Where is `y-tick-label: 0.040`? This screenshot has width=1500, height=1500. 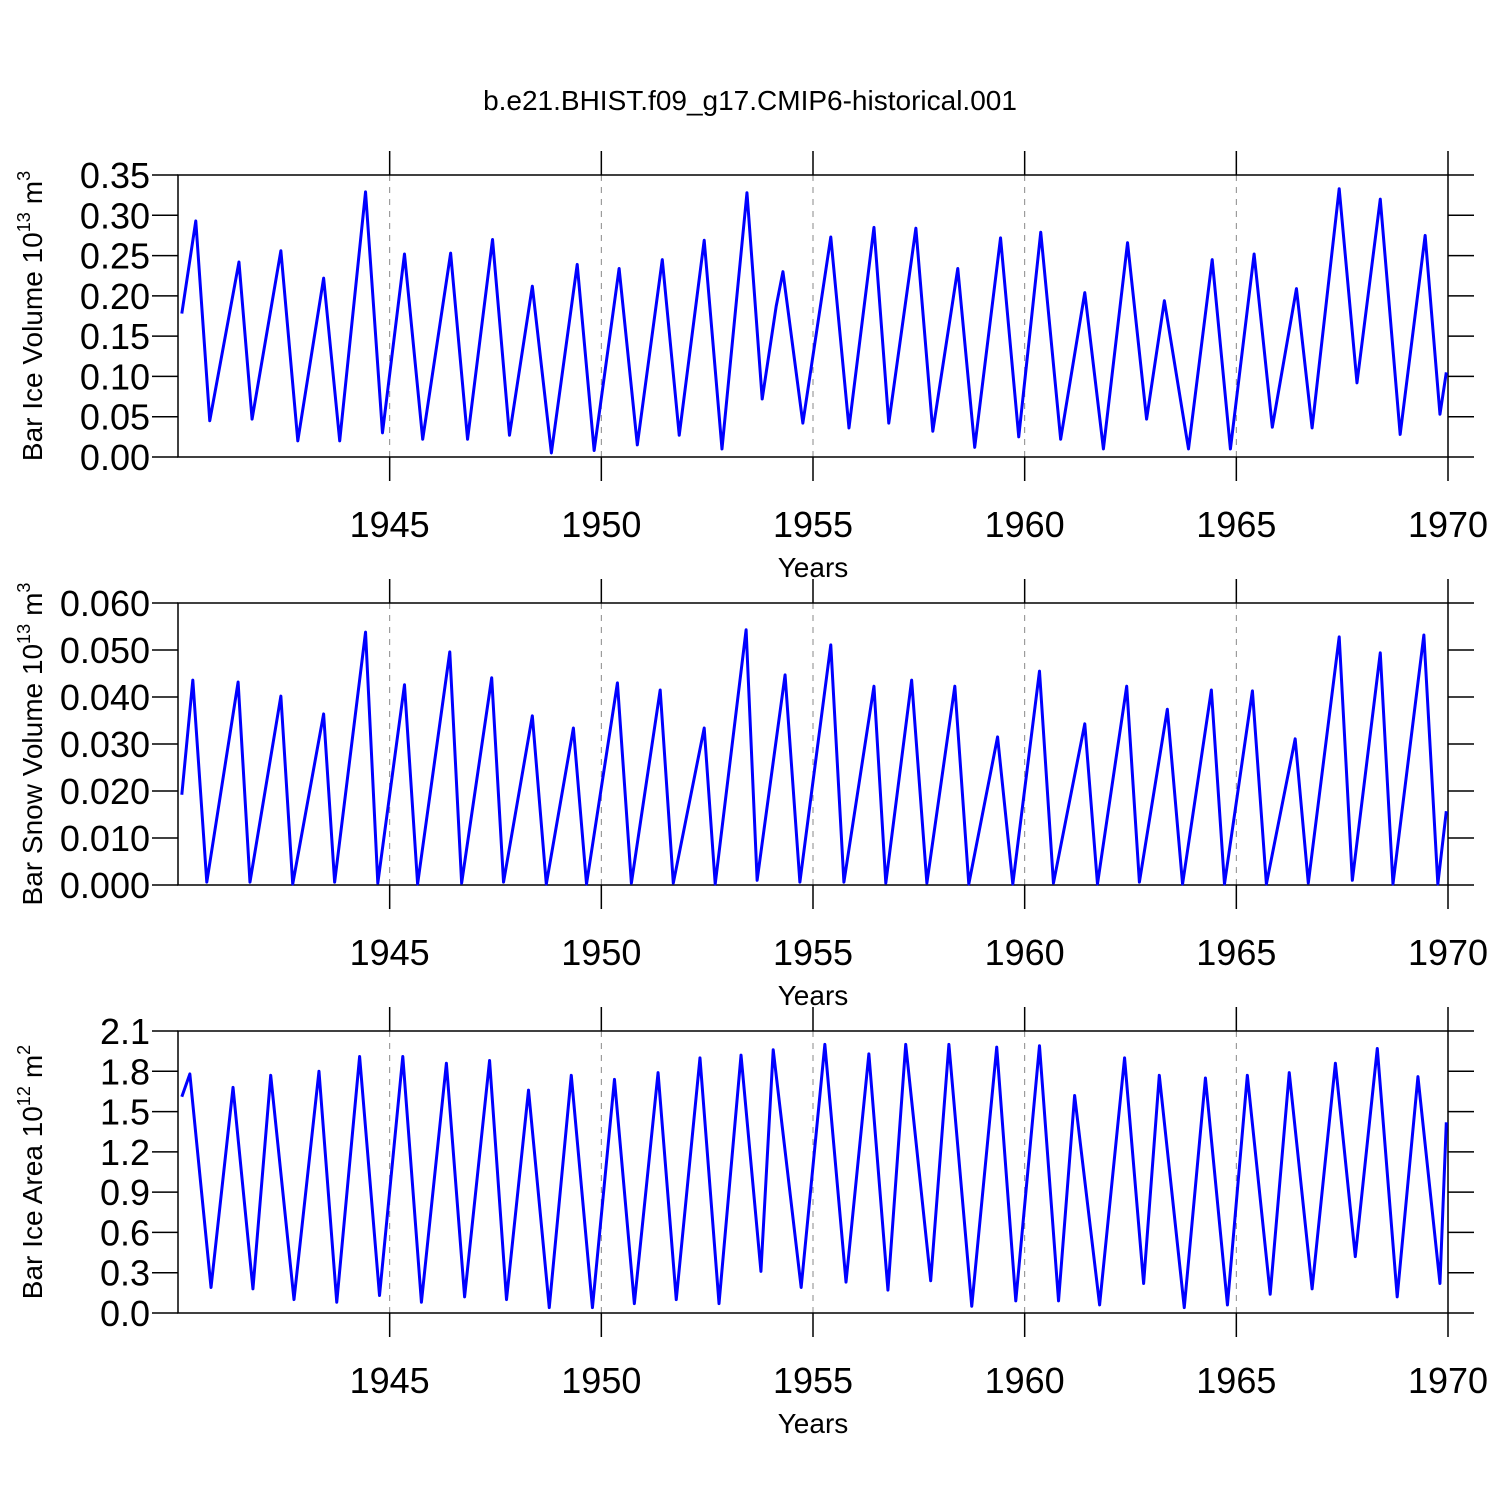 y-tick-label: 0.040 is located at coordinates (105, 697).